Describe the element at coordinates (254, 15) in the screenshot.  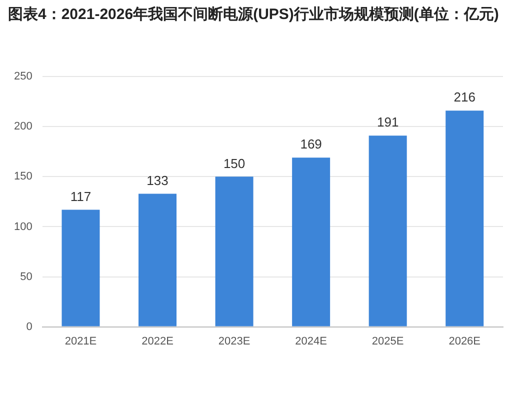
I see `chart-title: 图表4：2021-2026年我国不间断电源(UPS)行业市场规模预测(单位：亿元)` at that location.